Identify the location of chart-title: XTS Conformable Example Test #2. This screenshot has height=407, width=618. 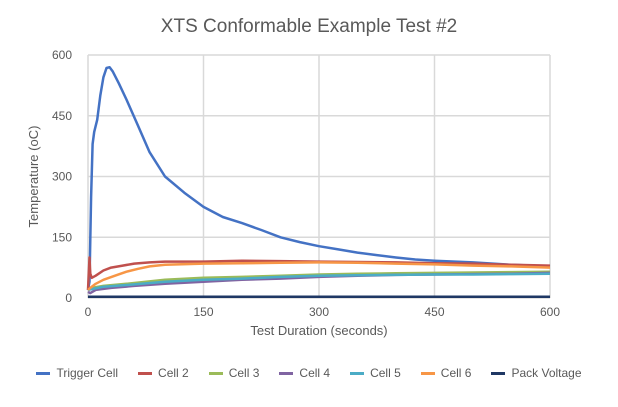
(309, 26).